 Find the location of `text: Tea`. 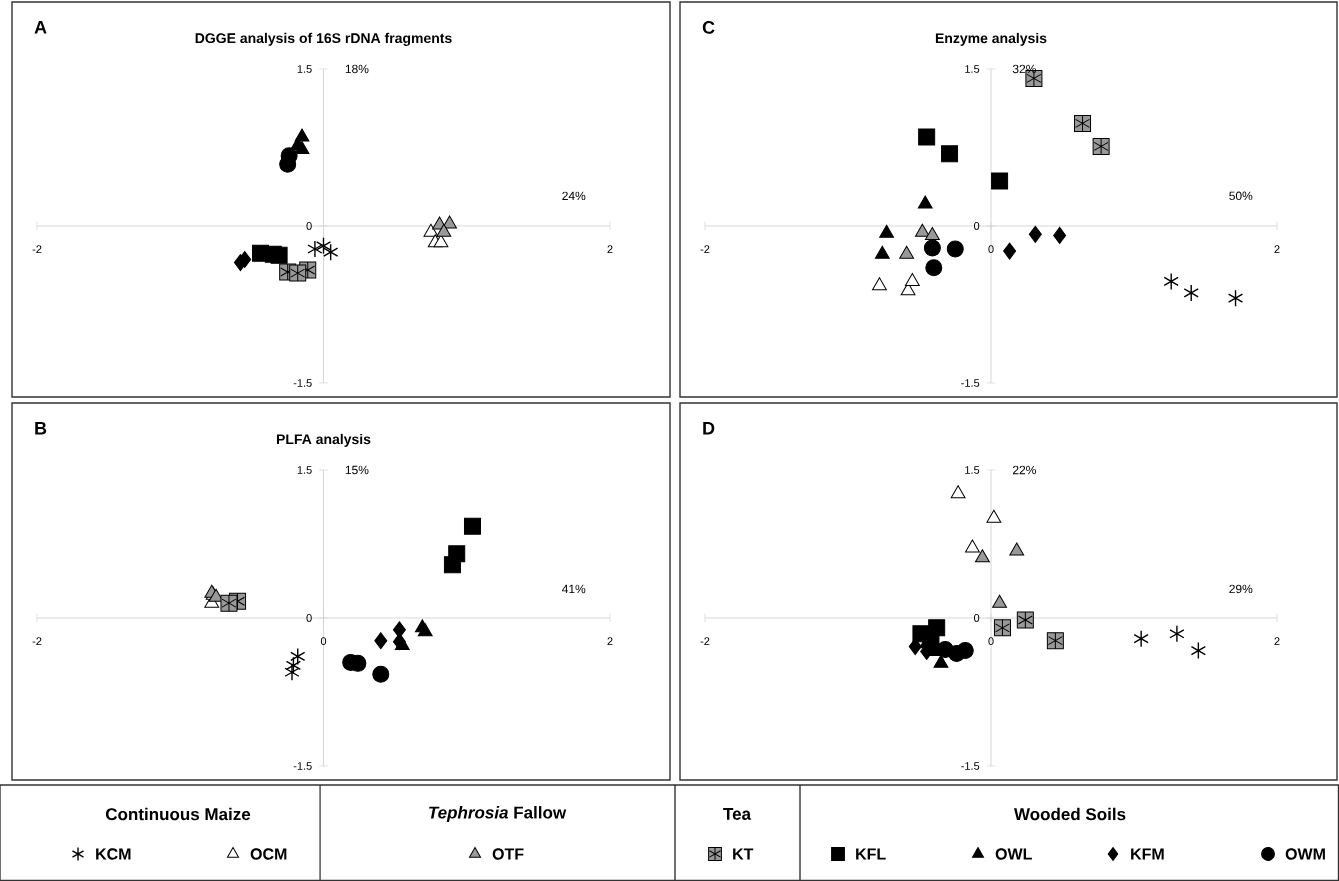

text: Tea is located at coordinates (737, 814).